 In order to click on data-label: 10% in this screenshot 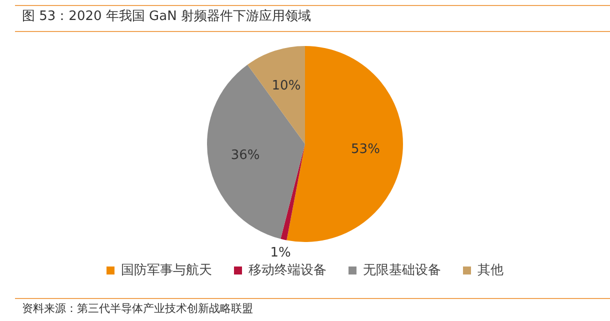, I will do `click(286, 86)`.